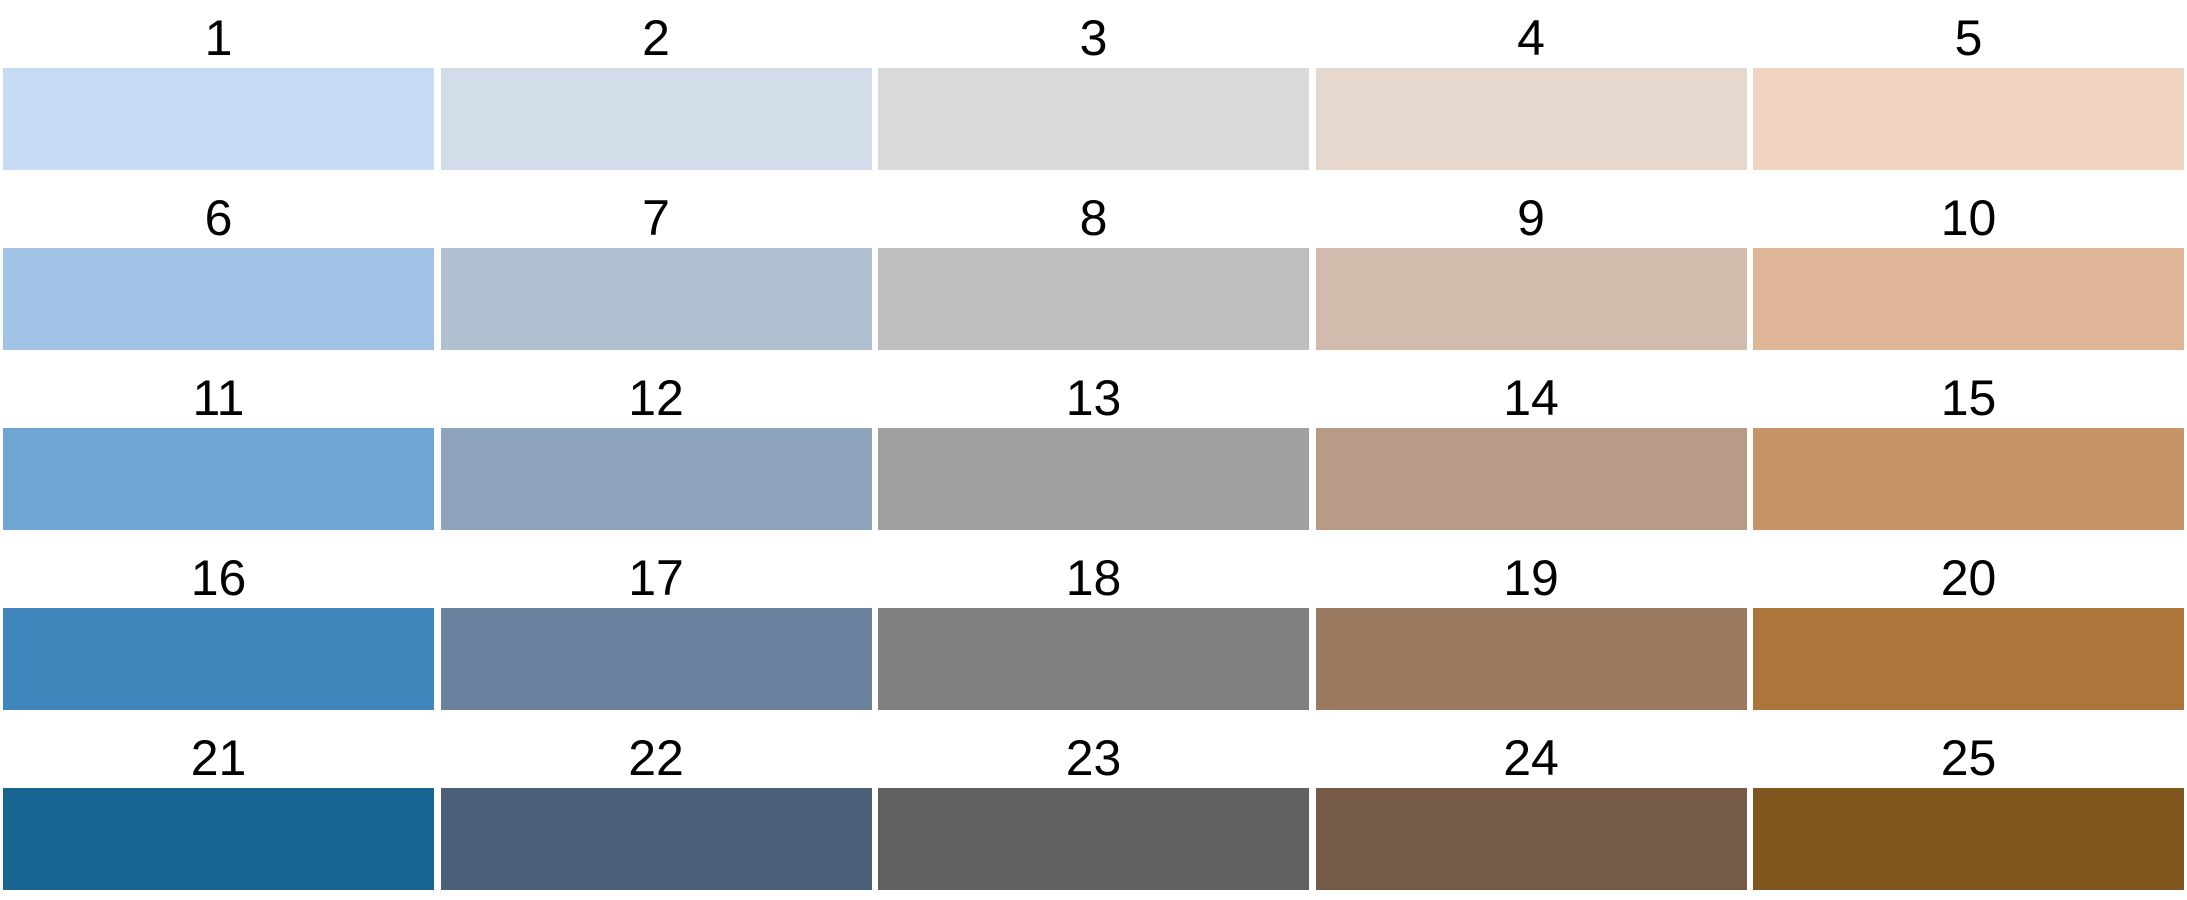 The width and height of the screenshot is (2187, 900). I want to click on swatch-label: 7, so click(656, 218).